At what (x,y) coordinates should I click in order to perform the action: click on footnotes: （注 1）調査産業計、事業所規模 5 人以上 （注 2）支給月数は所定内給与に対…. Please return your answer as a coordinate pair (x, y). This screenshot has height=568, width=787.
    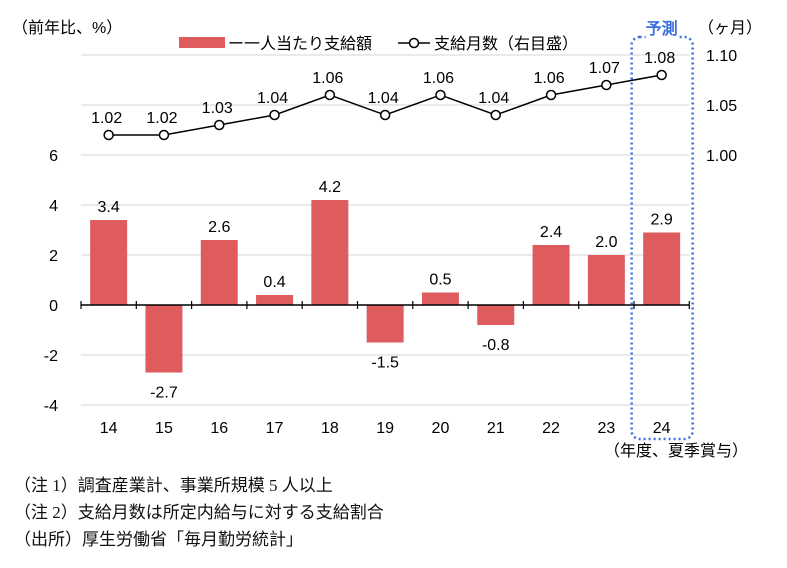
    Looking at the image, I should click on (199, 512).